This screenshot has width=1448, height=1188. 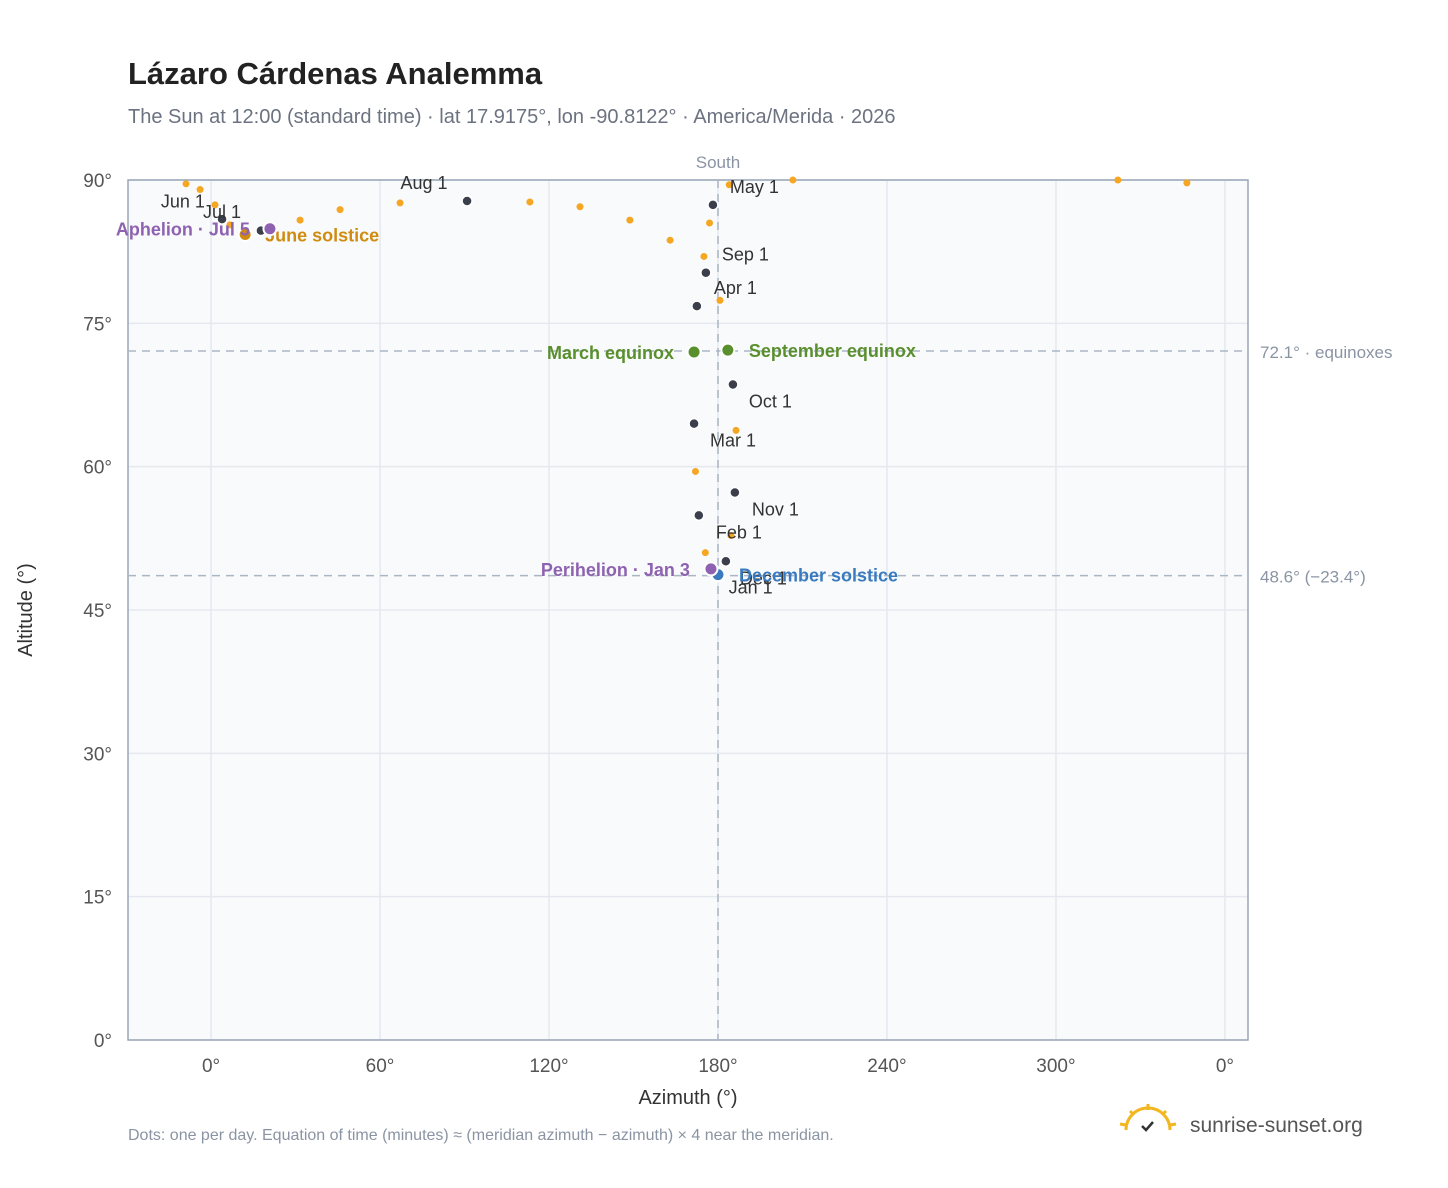 I want to click on meridian-label: South, so click(x=718, y=162).